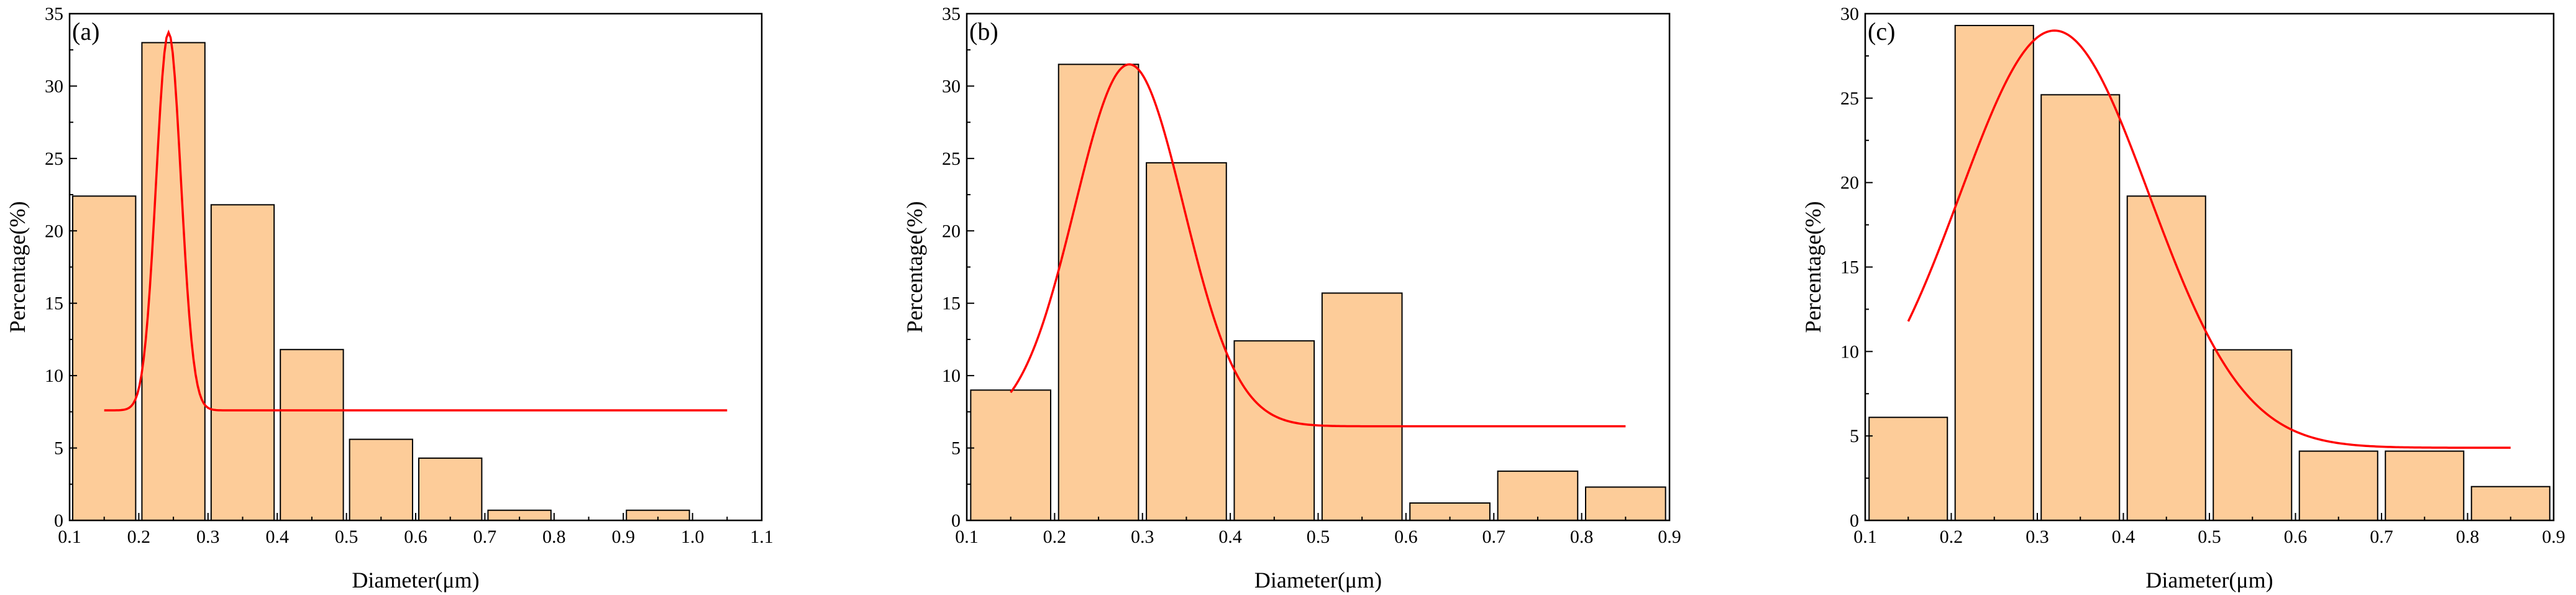  I want to click on panel-label: (a), so click(85, 31).